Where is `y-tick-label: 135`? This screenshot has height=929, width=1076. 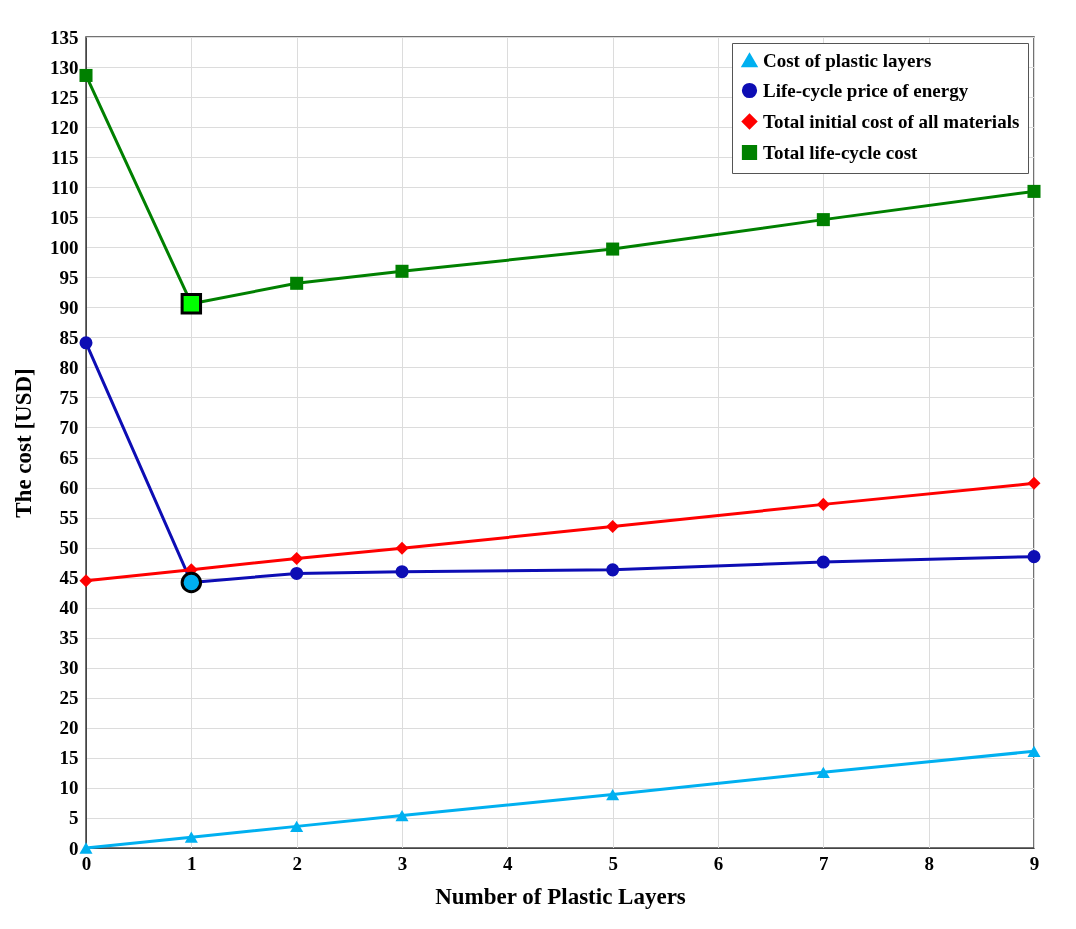 y-tick-label: 135 is located at coordinates (64, 37).